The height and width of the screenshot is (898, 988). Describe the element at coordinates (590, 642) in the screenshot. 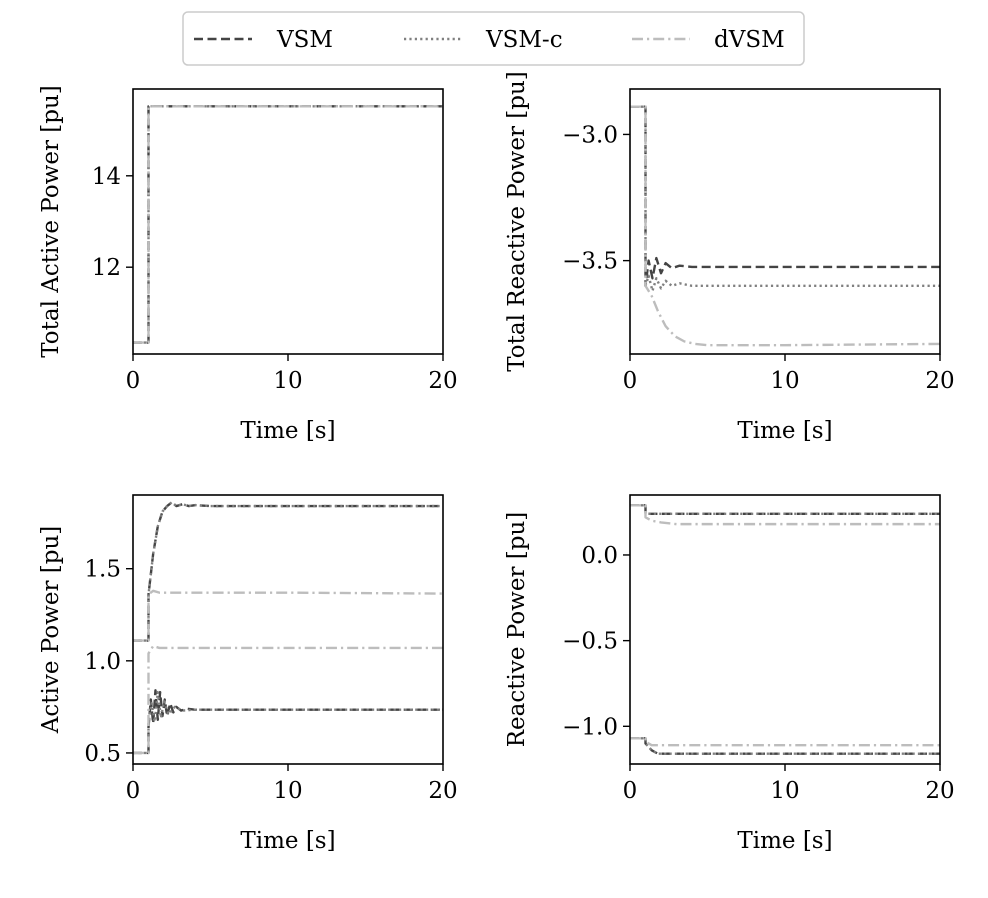

I see `y-tick-label: −0.5` at that location.